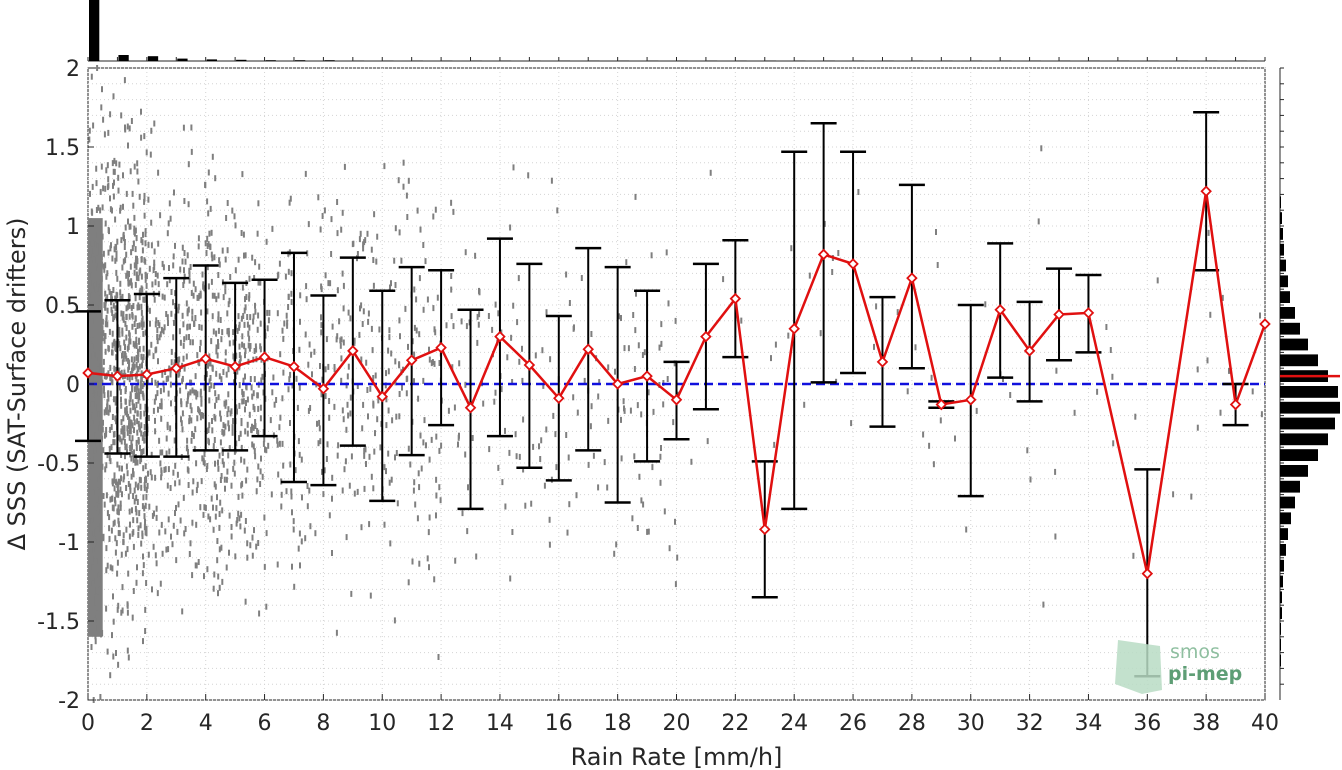 This screenshot has height=770, width=1342. I want to click on y-tick-label: 0.5, so click(62, 306).